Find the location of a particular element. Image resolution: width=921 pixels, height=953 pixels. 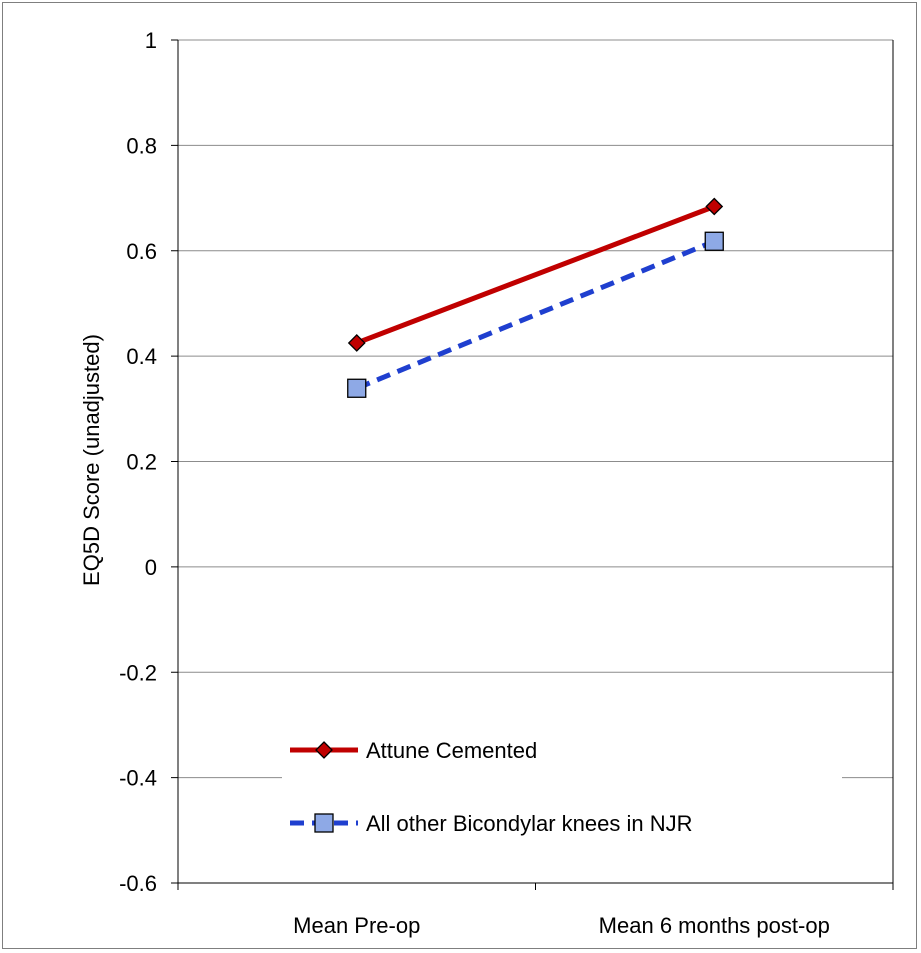

series-lines is located at coordinates (535, 297).